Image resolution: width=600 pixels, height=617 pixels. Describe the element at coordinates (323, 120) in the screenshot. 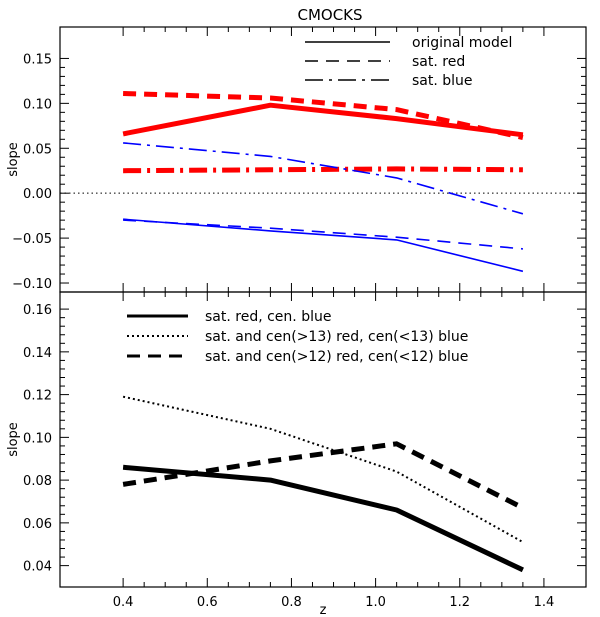

I see `series-line-original-model-red` at that location.